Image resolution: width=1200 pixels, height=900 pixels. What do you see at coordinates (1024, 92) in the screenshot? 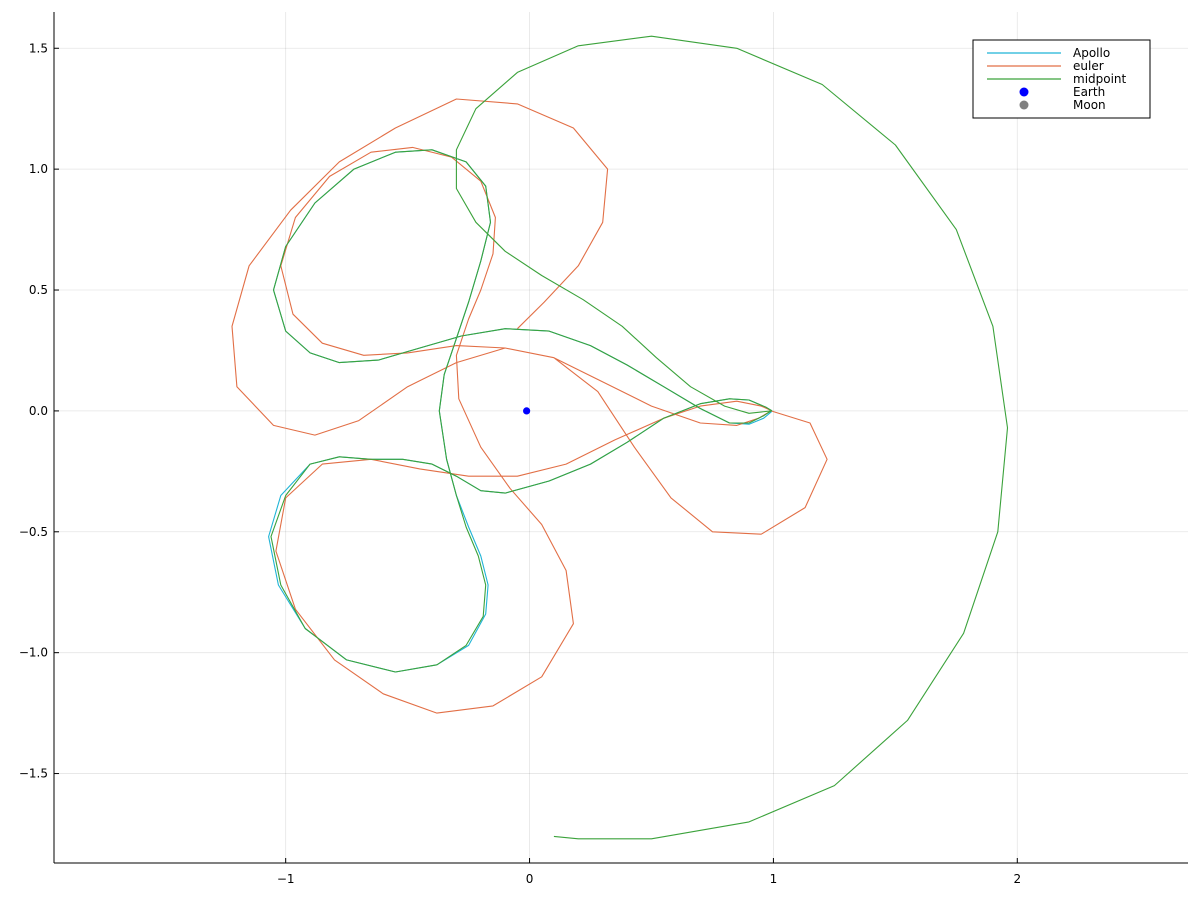
I see `legend-swatch-earth` at bounding box center [1024, 92].